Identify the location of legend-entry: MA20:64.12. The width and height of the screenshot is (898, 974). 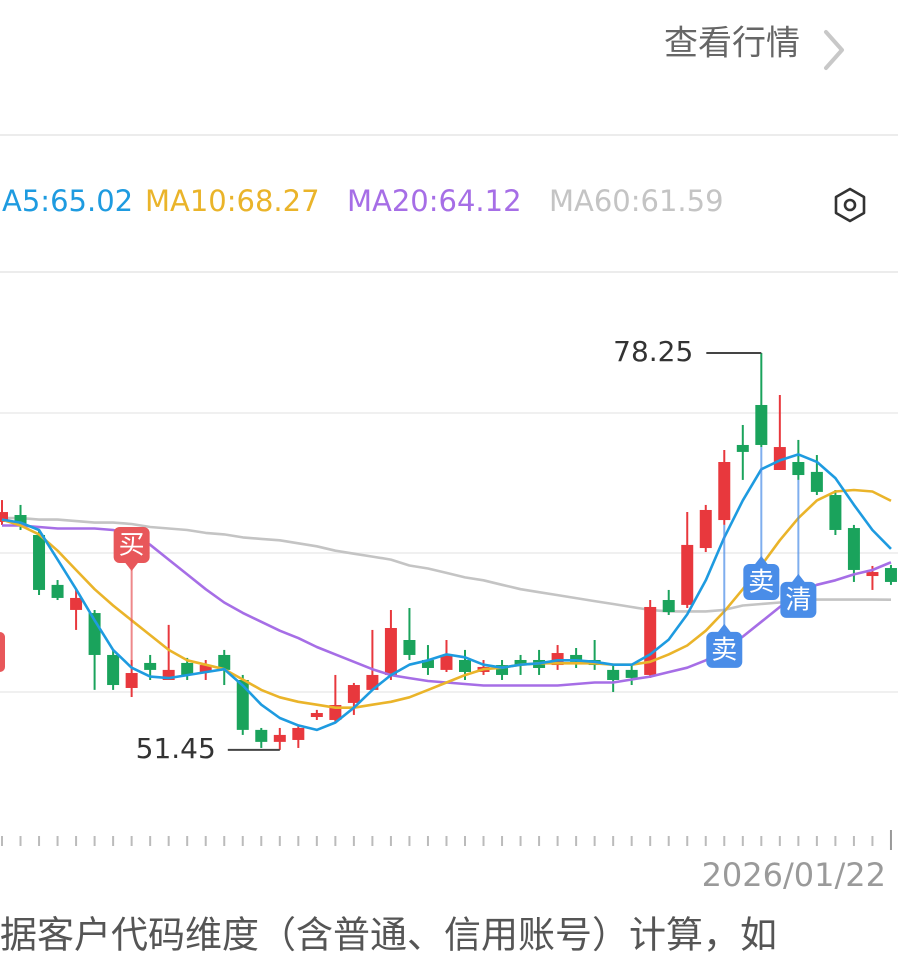
(434, 201).